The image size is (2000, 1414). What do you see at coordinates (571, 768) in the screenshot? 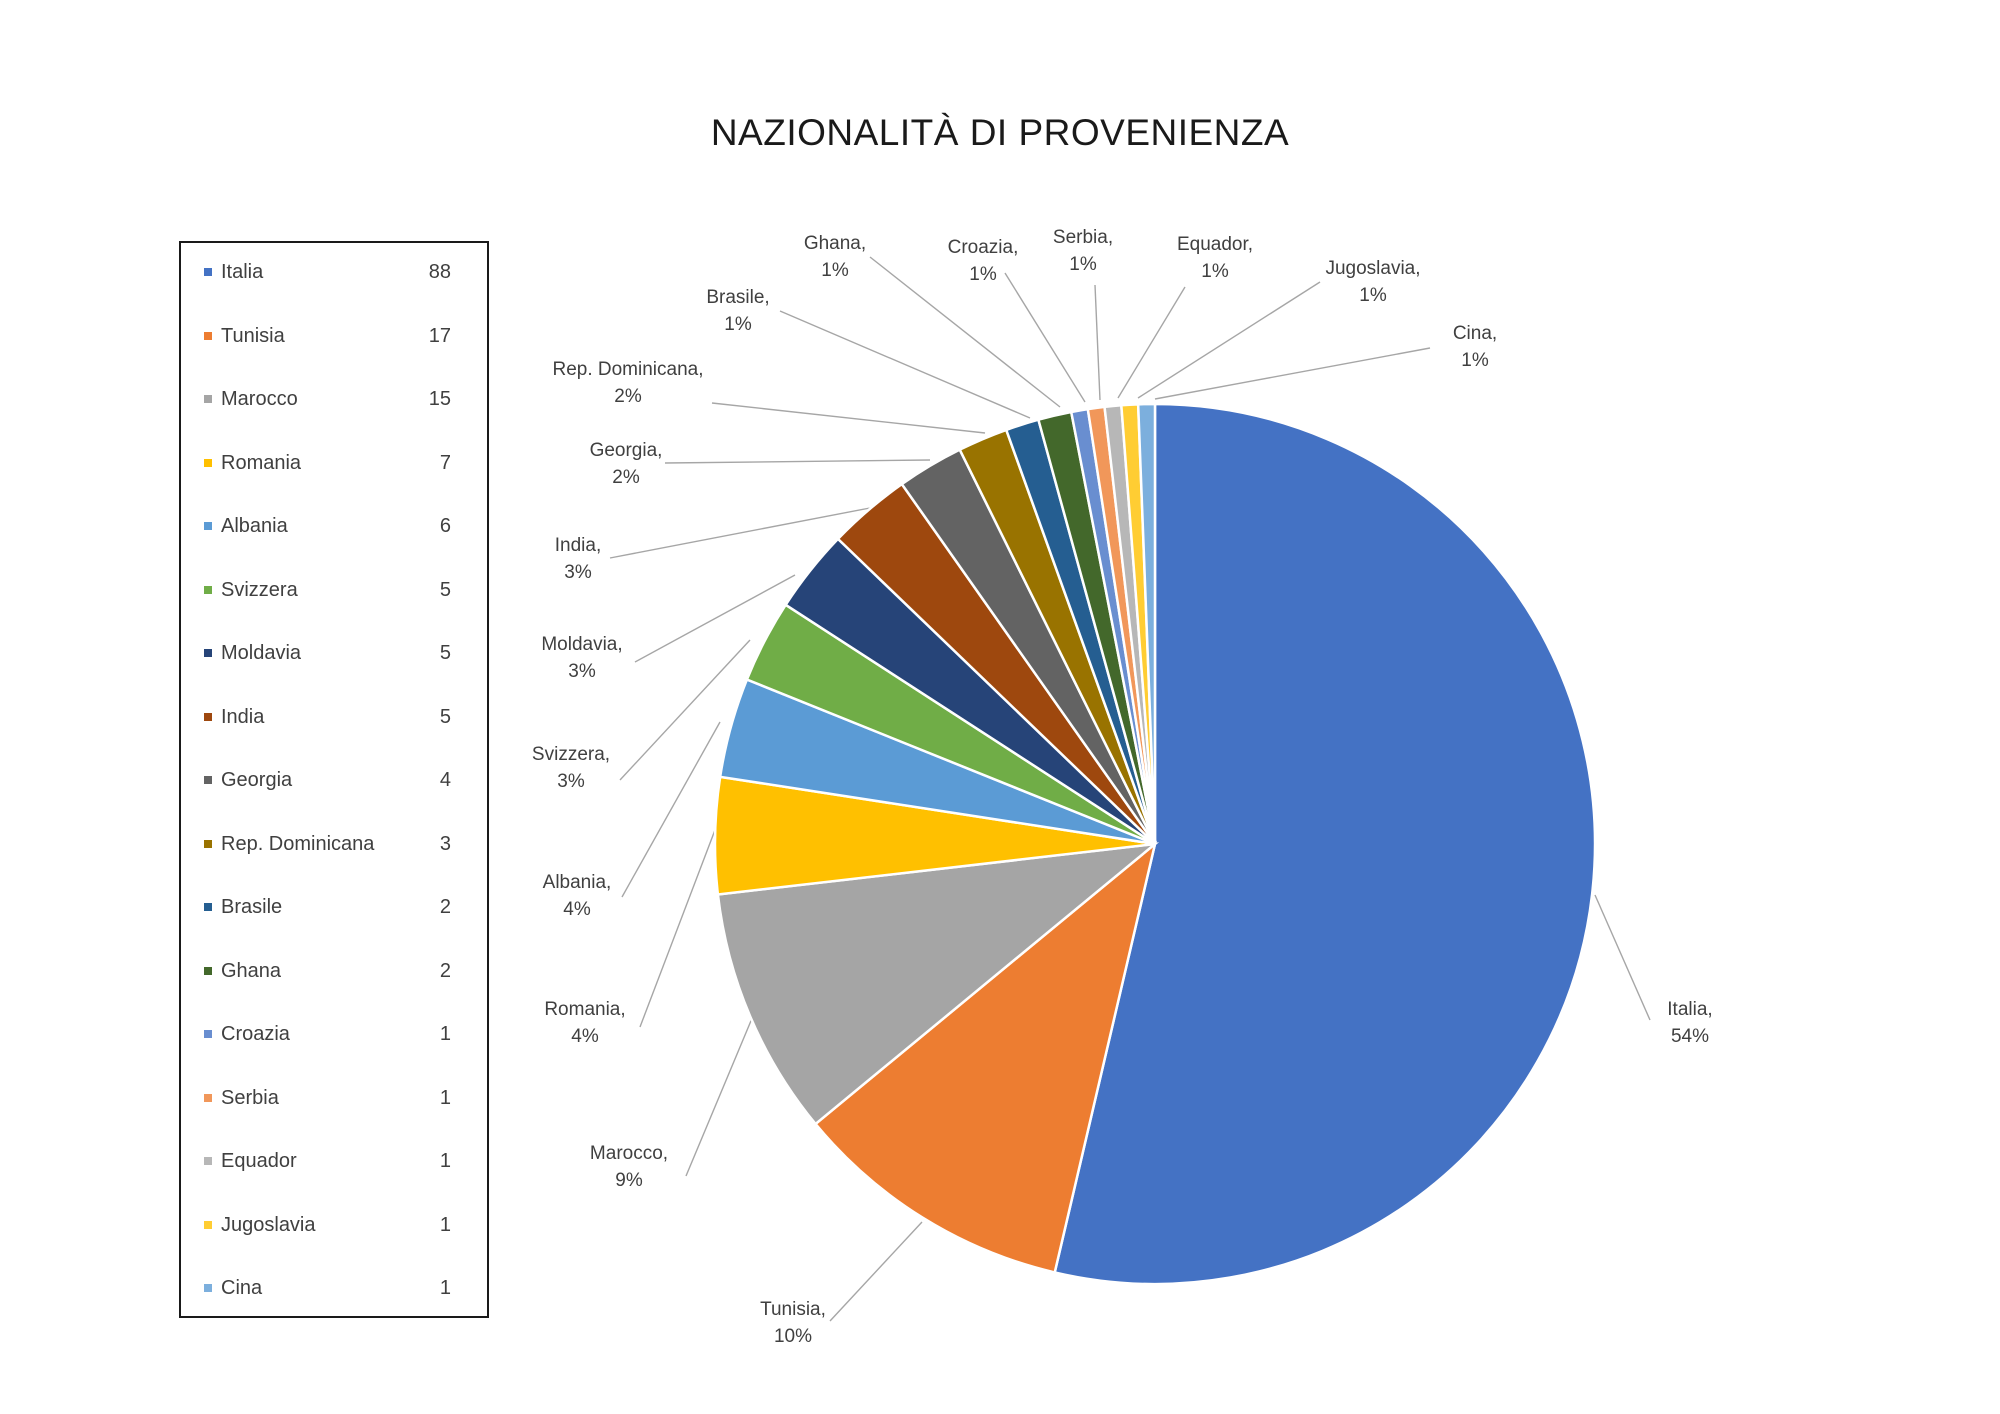
I see `slice-label: Svizzera, 3%` at bounding box center [571, 768].